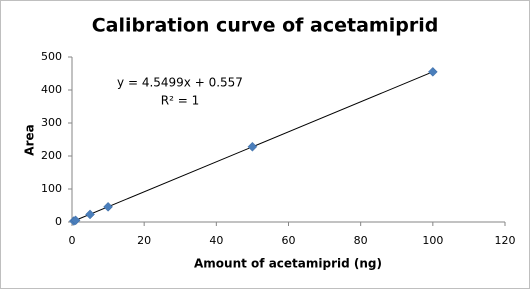 This screenshot has height=289, width=530. I want to click on equation: y = 4.5499x + 0.557, so click(180, 83).